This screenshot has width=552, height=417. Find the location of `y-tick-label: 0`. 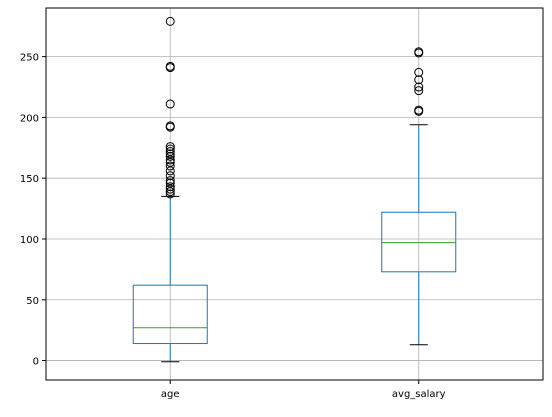

y-tick-label: 0 is located at coordinates (36, 362).